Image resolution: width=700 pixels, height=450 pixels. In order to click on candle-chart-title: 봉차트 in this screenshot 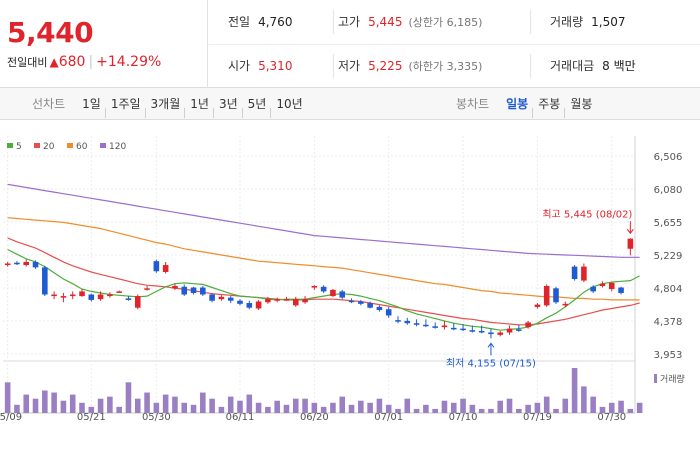, I will do `click(473, 104)`.